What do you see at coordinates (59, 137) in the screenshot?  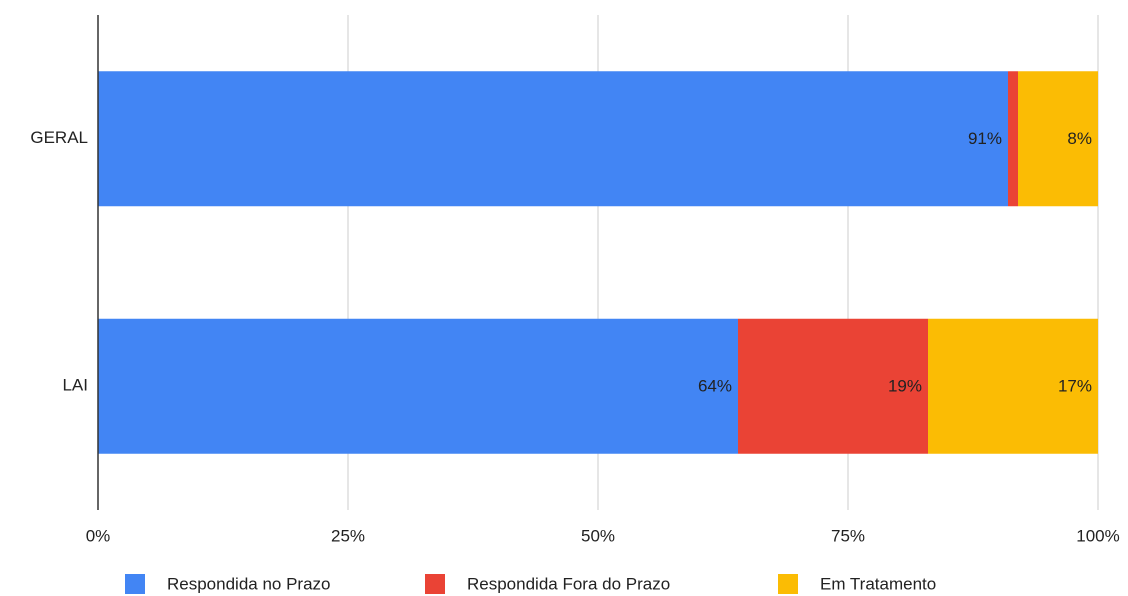 I see `y-tick-label: GERAL` at bounding box center [59, 137].